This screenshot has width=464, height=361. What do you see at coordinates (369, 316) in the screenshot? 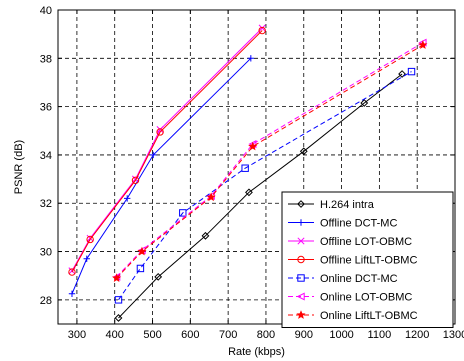
I see `legend-label: Online LiftLT-OBMC` at bounding box center [369, 316].